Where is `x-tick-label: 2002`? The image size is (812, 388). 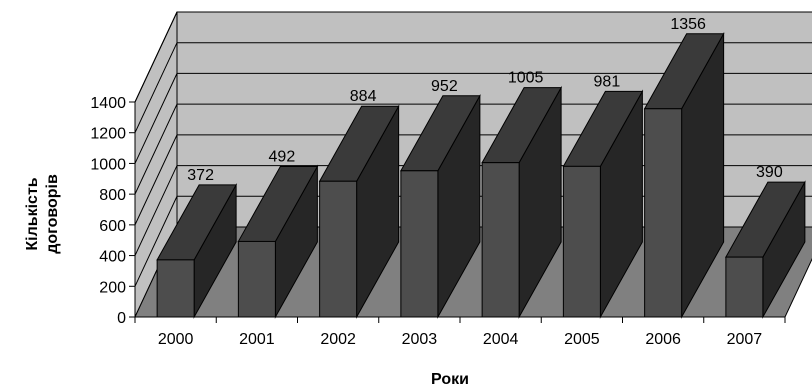 x-tick-label: 2002 is located at coordinates (338, 339).